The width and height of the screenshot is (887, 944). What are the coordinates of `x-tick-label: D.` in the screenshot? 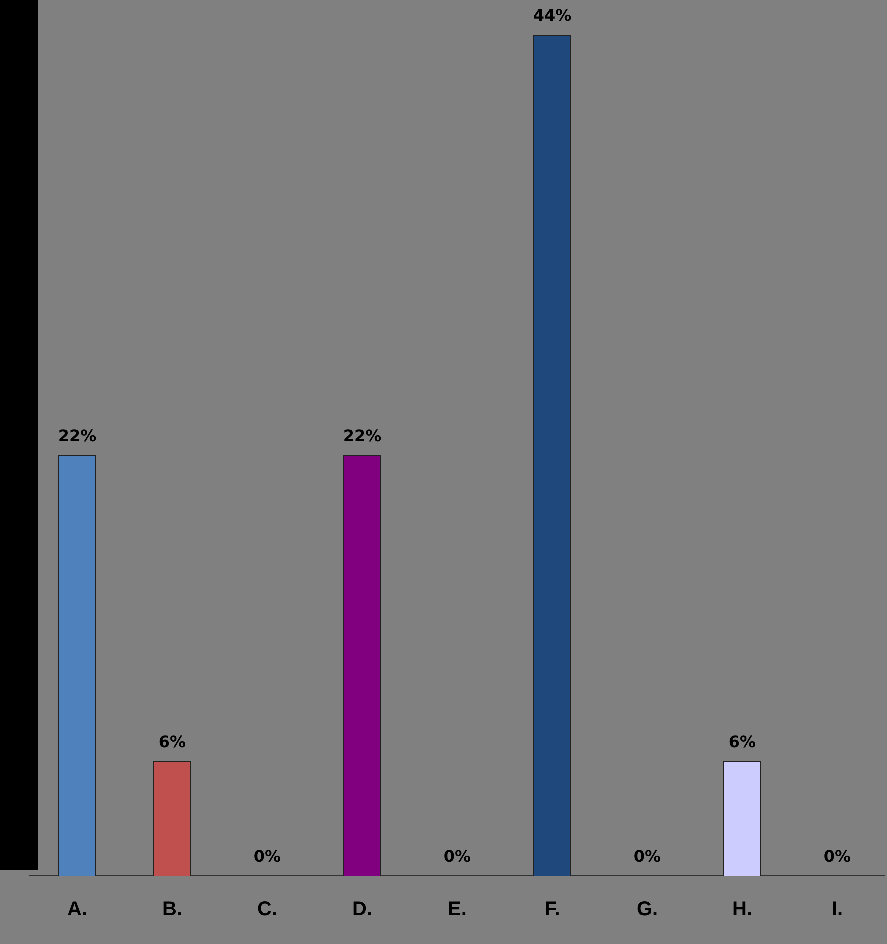 It's located at (362, 909).